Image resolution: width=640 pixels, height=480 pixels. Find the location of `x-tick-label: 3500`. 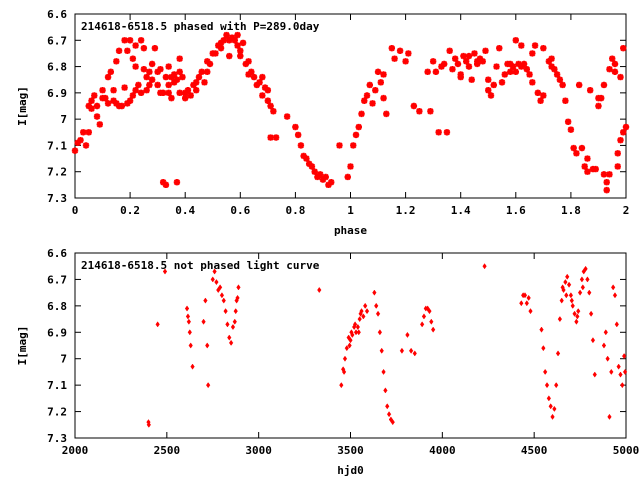

x-tick-label: 3500 is located at coordinates (350, 450).